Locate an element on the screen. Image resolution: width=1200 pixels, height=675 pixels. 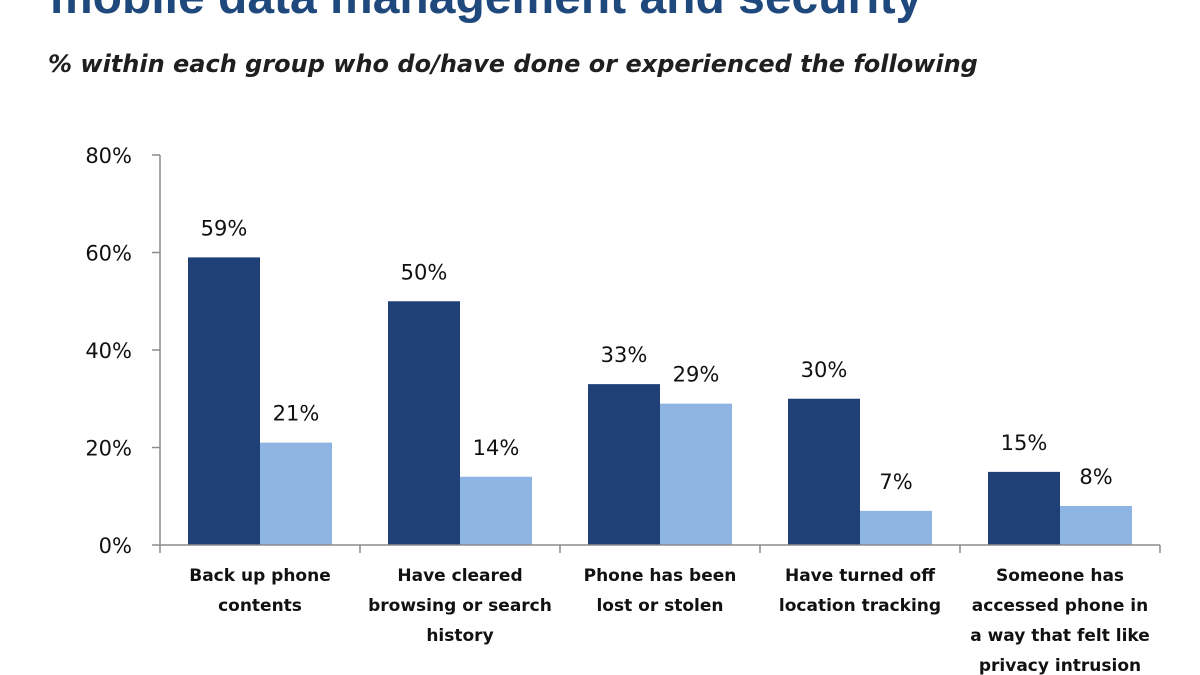
x-tick-label: Someone has is located at coordinates (1060, 576).